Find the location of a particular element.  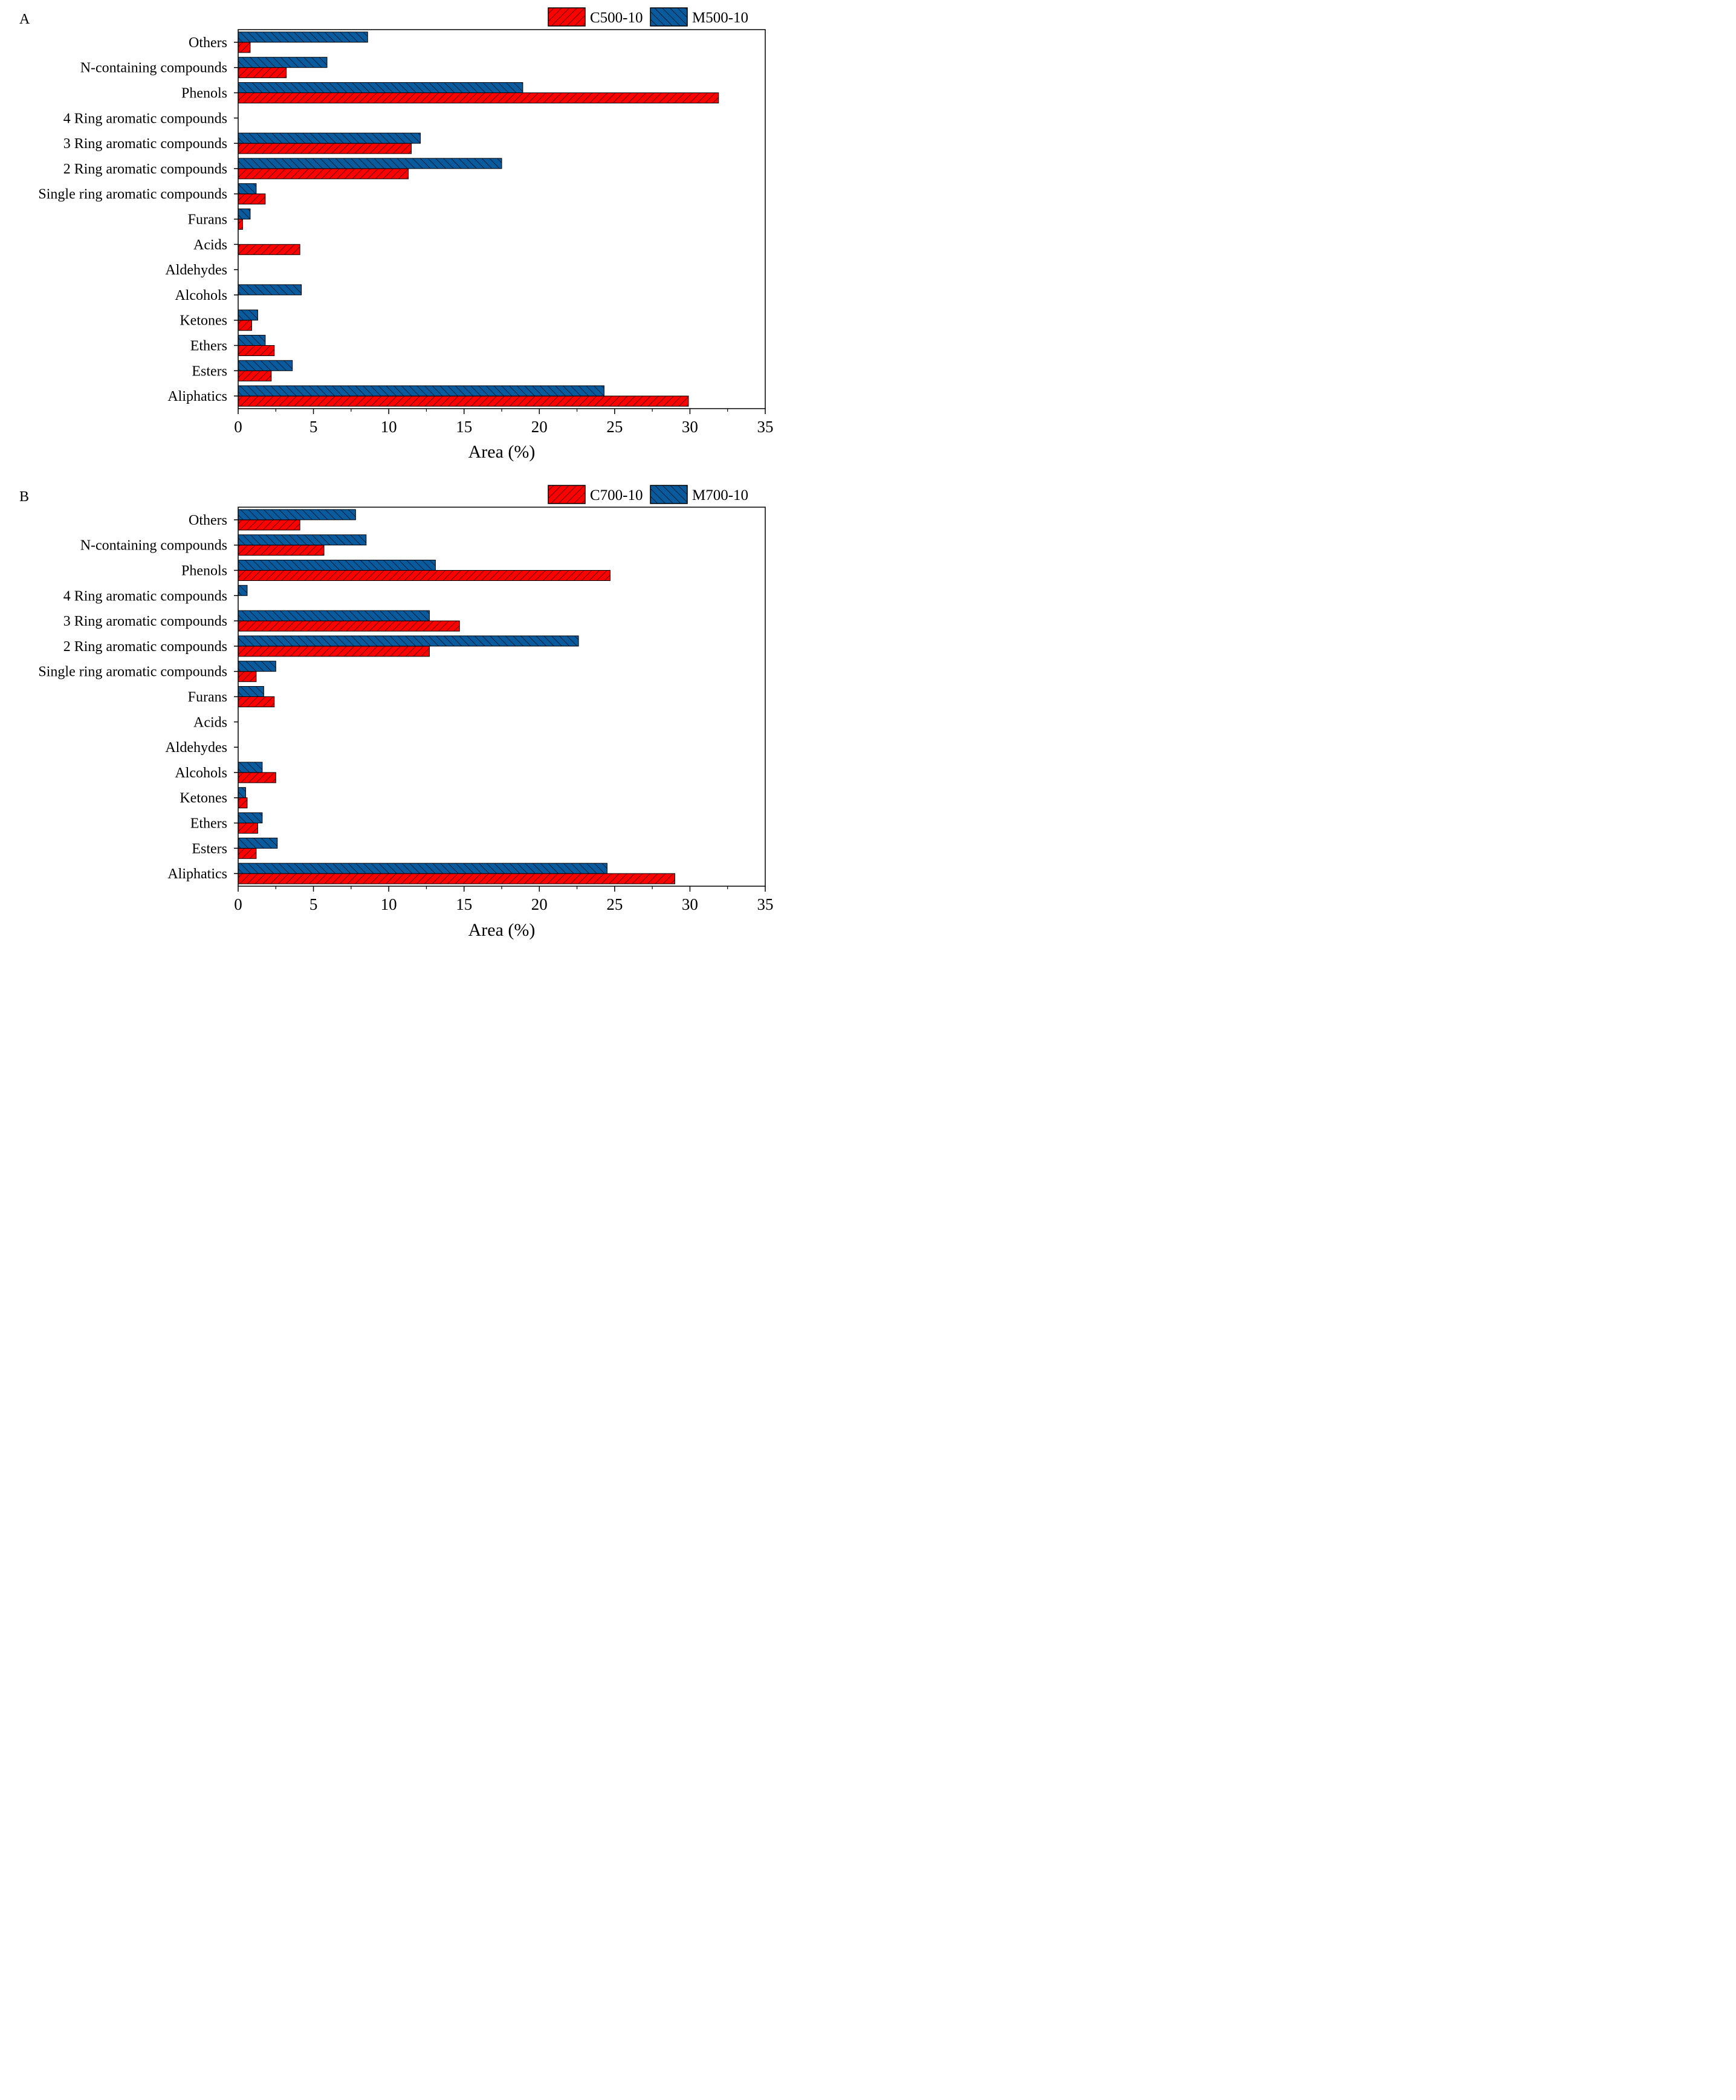

bar-c700-10-ethers is located at coordinates (248, 828).